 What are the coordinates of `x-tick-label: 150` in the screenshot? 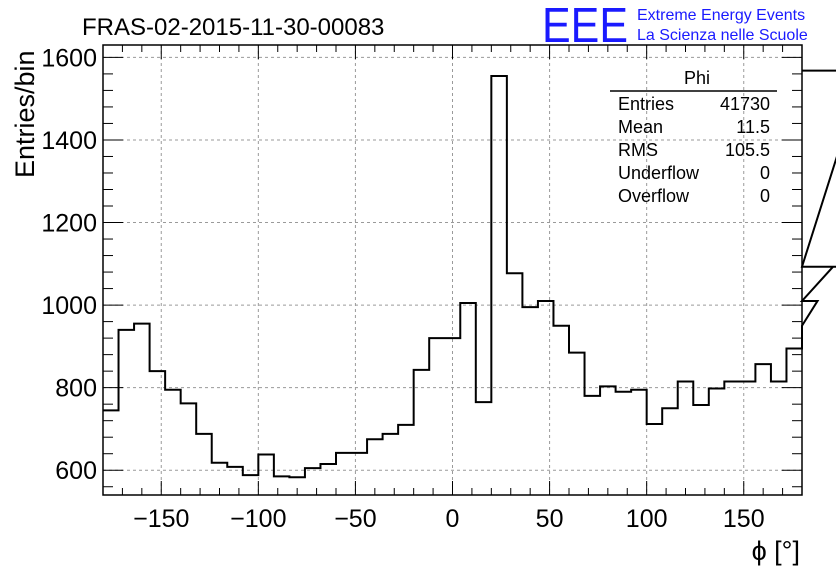 It's located at (744, 519).